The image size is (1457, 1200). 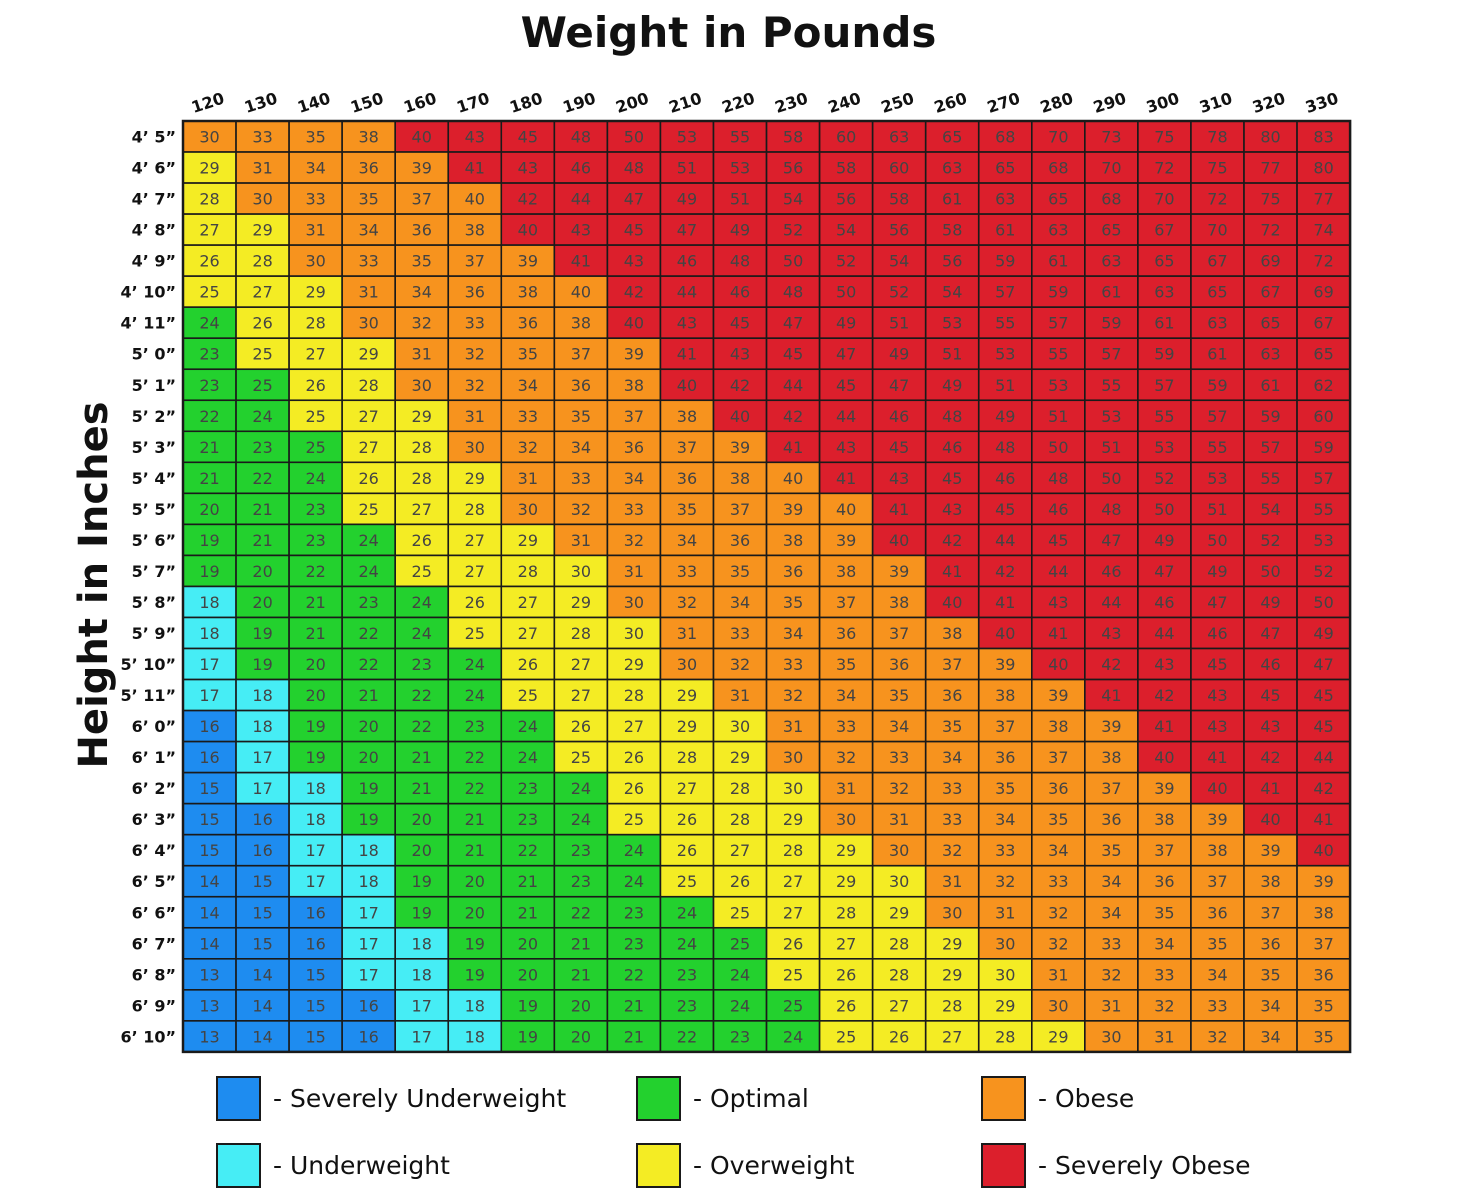 I want to click on cell-value-label: 75, so click(x=1270, y=199).